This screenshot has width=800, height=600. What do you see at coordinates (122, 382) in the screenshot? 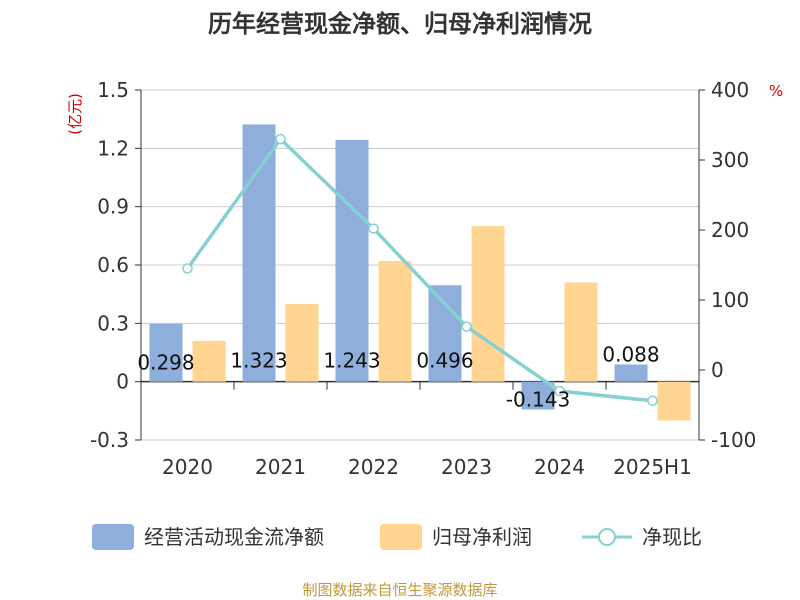
I see `left-tick-label: 0` at bounding box center [122, 382].